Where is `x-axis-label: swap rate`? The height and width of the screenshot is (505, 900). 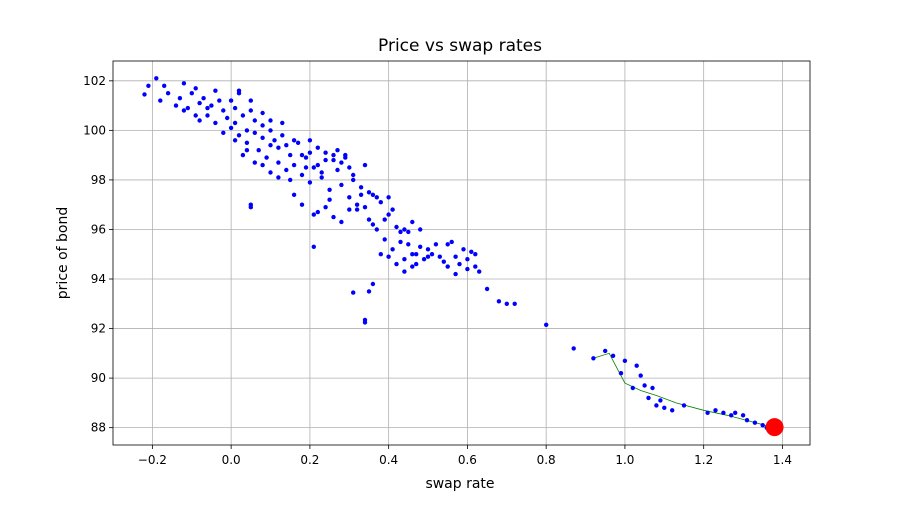 x-axis-label: swap rate is located at coordinates (459, 484).